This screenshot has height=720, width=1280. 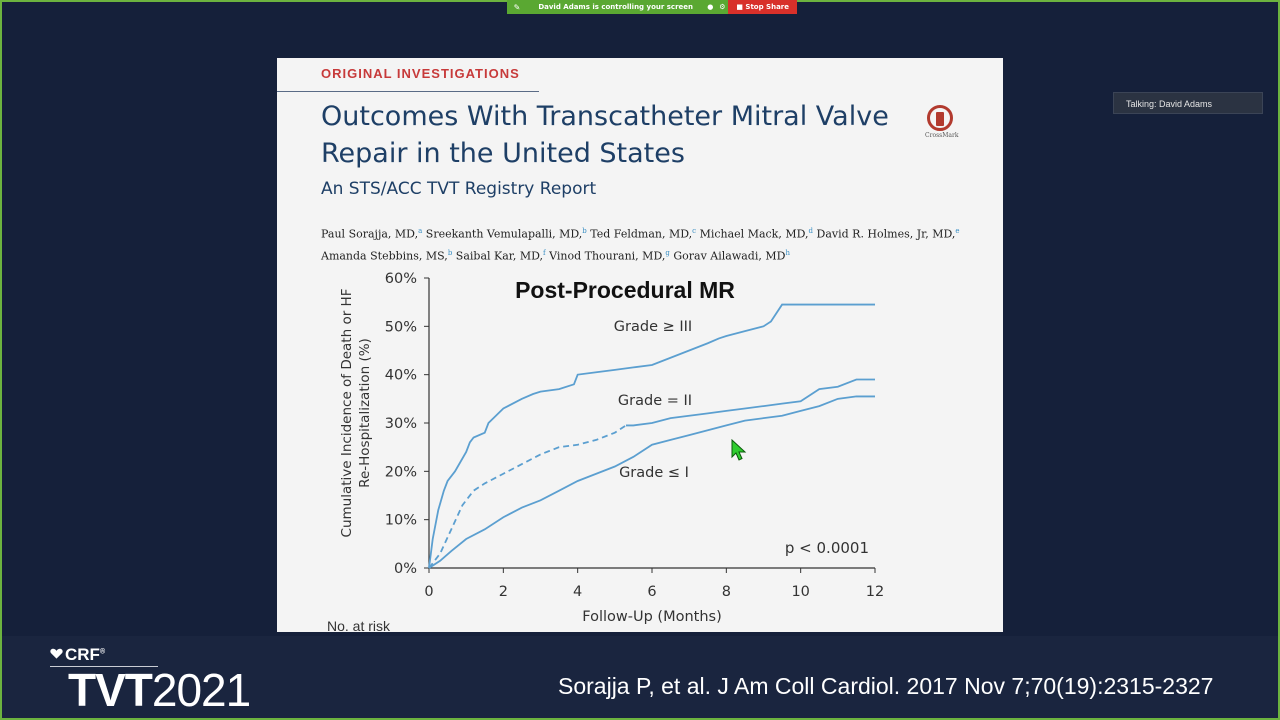 I want to click on y-tick-label: 30%, so click(x=401, y=424).